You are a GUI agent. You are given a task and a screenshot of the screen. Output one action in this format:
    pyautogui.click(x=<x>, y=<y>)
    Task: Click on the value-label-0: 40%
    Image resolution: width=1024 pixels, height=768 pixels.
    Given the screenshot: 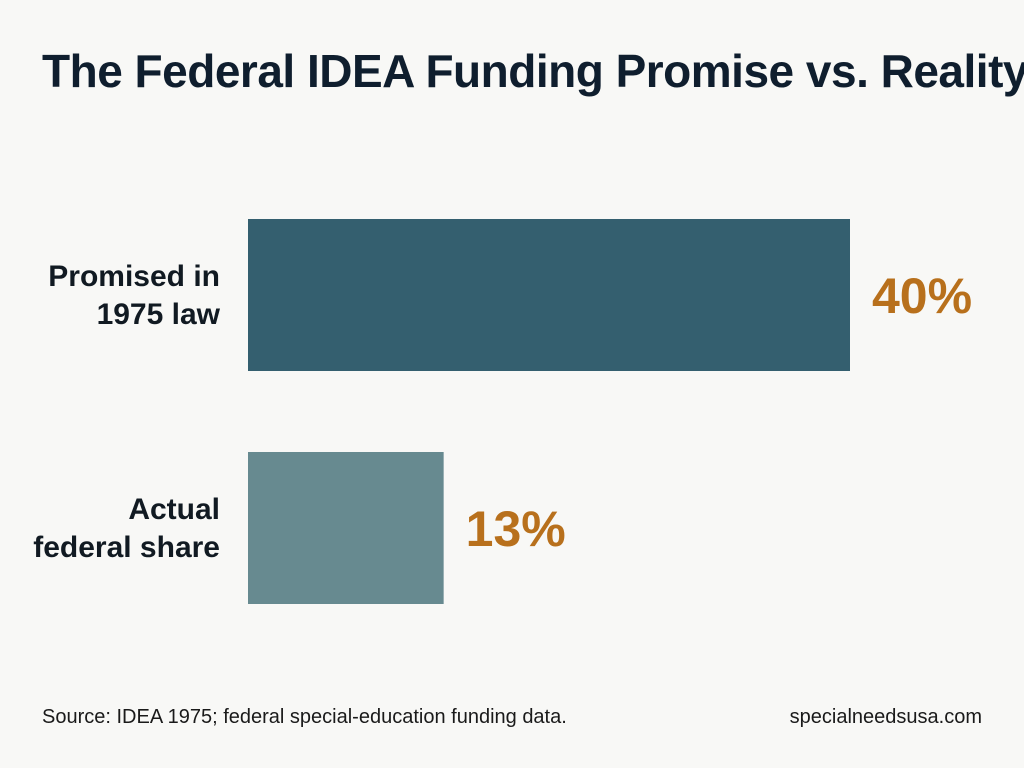 What is the action you would take?
    pyautogui.click(x=922, y=296)
    